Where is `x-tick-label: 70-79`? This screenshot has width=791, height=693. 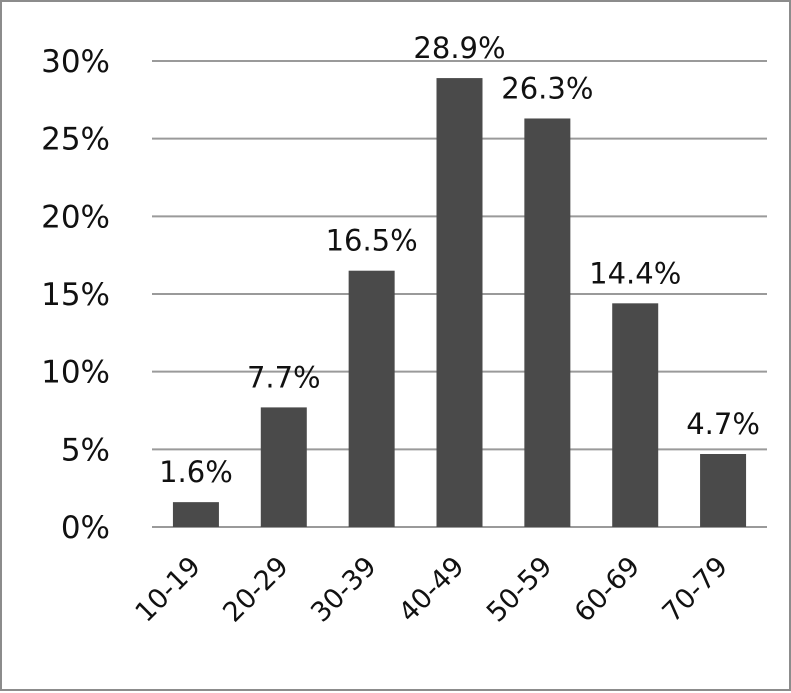 x-tick-label: 70-79 is located at coordinates (695, 589).